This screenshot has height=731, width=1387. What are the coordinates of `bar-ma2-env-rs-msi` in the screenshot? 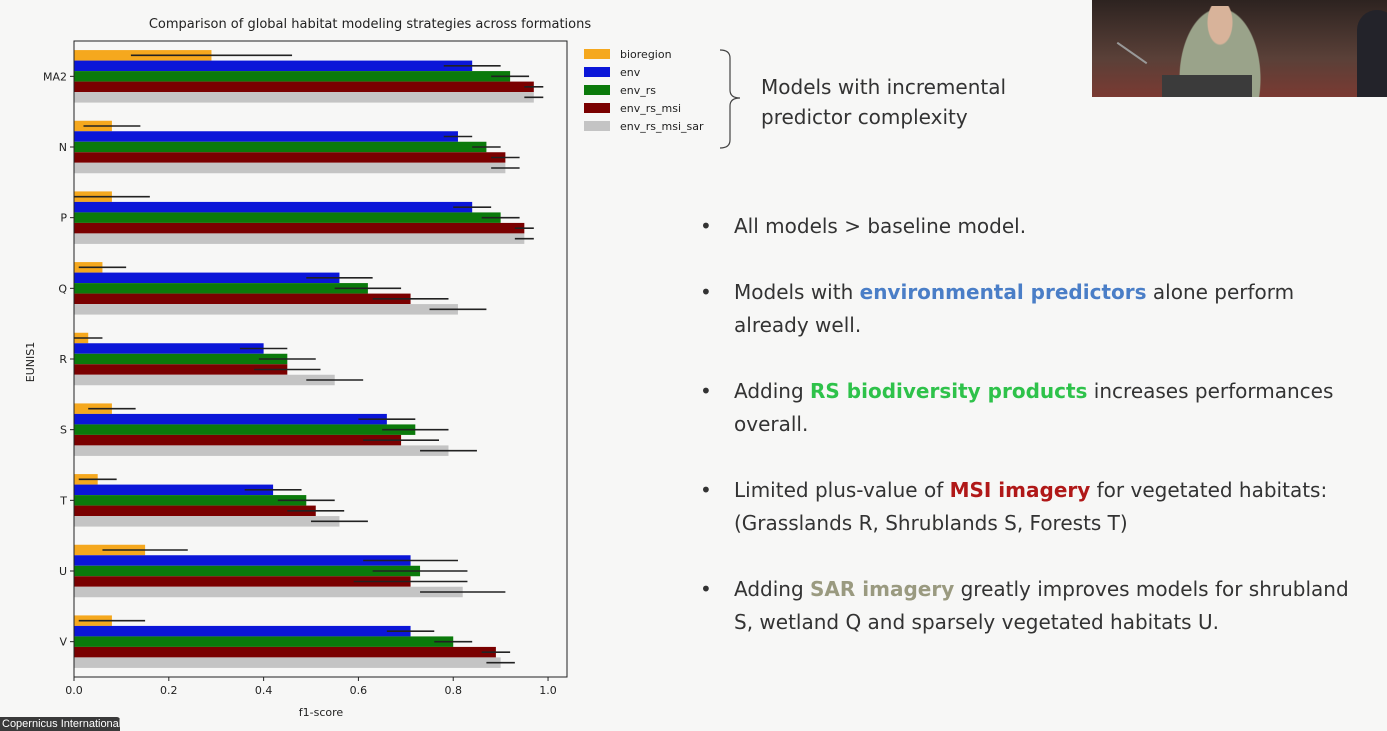 It's located at (304, 87).